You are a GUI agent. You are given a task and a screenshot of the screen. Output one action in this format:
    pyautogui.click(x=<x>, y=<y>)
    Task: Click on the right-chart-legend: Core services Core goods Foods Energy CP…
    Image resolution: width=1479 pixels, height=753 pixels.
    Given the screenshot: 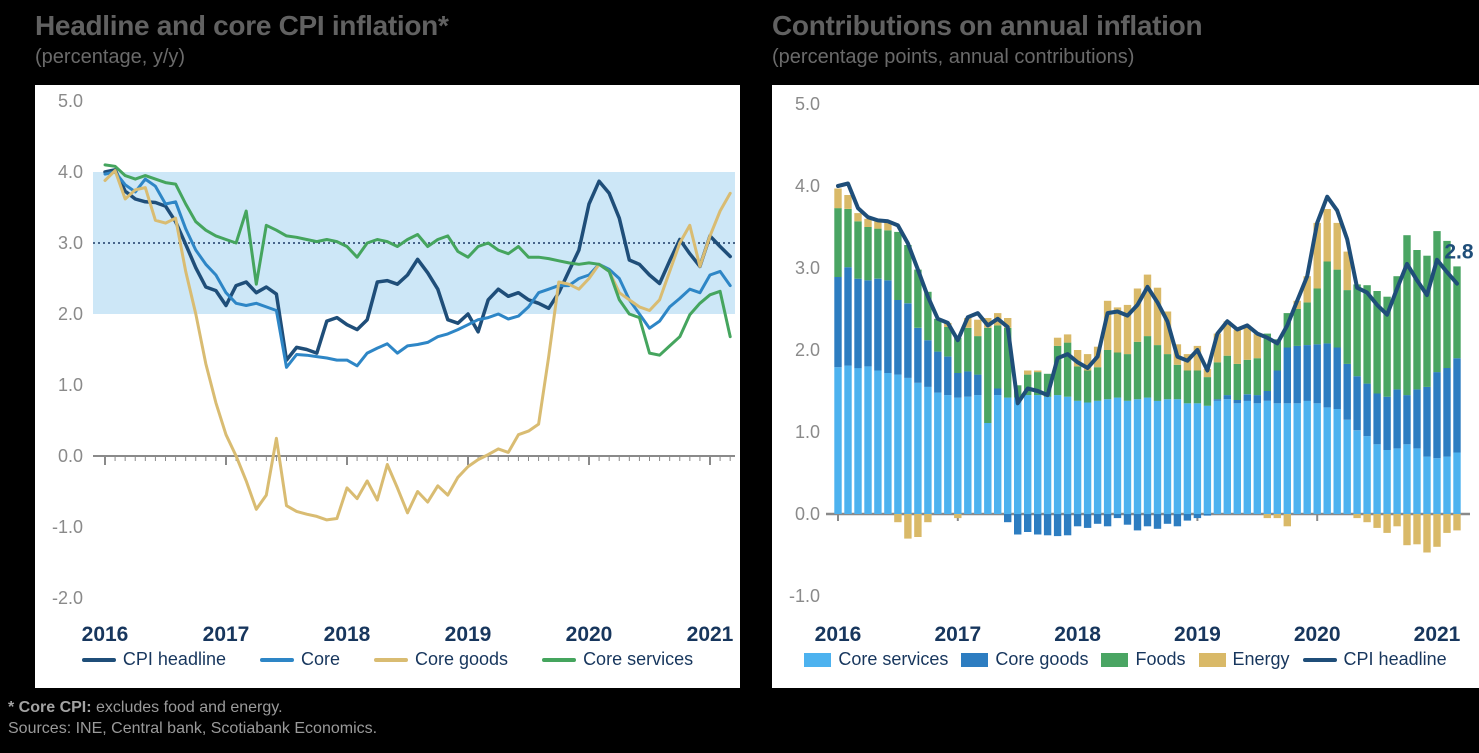 What is the action you would take?
    pyautogui.click(x=1125, y=659)
    